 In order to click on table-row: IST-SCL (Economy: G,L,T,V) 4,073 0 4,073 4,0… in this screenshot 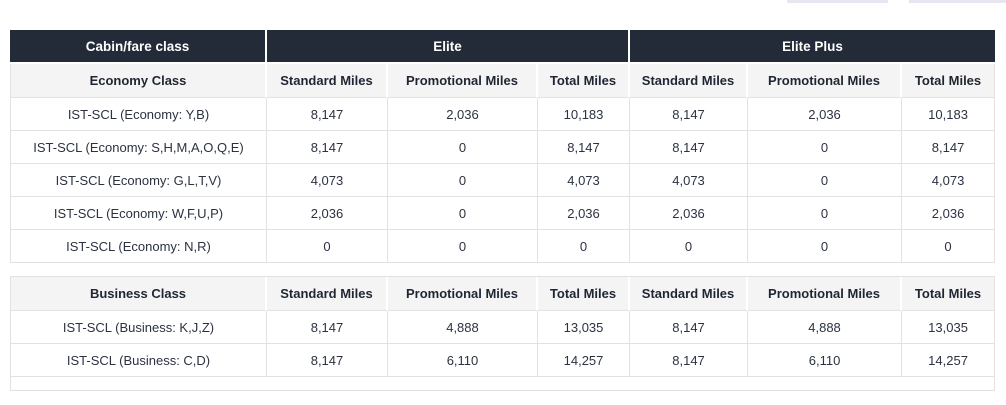, I will do `click(503, 180)`.